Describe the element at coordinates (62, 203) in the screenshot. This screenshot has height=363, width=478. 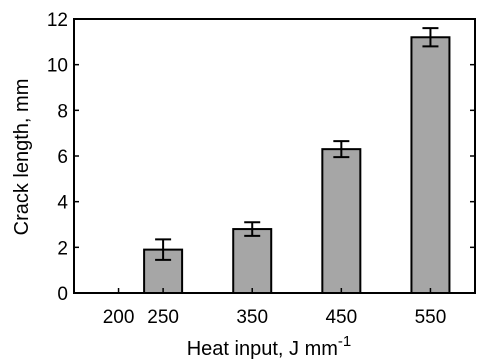
I see `y-tick-label: 4` at that location.